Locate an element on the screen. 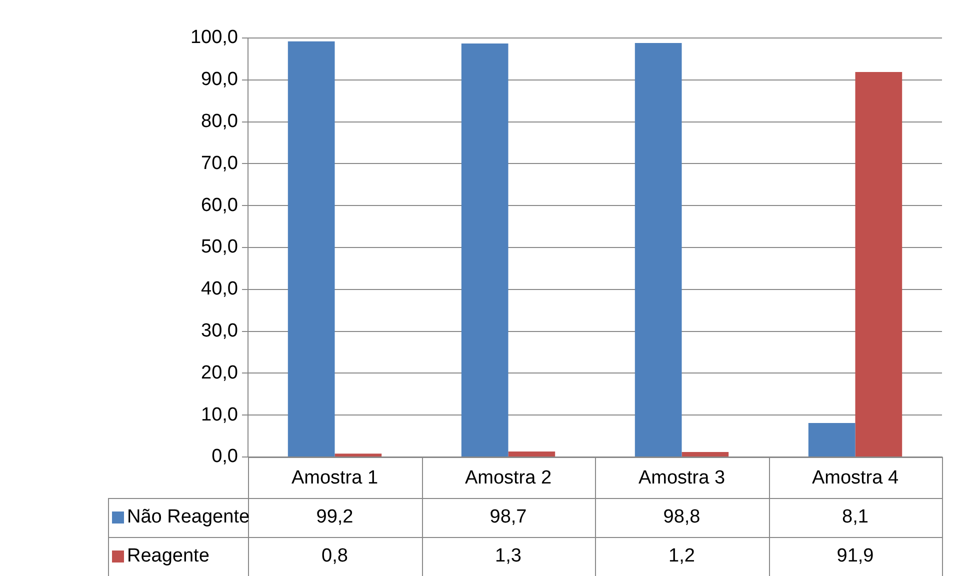 The image size is (957, 576). y-tick-label: 0,0 is located at coordinates (225, 457).